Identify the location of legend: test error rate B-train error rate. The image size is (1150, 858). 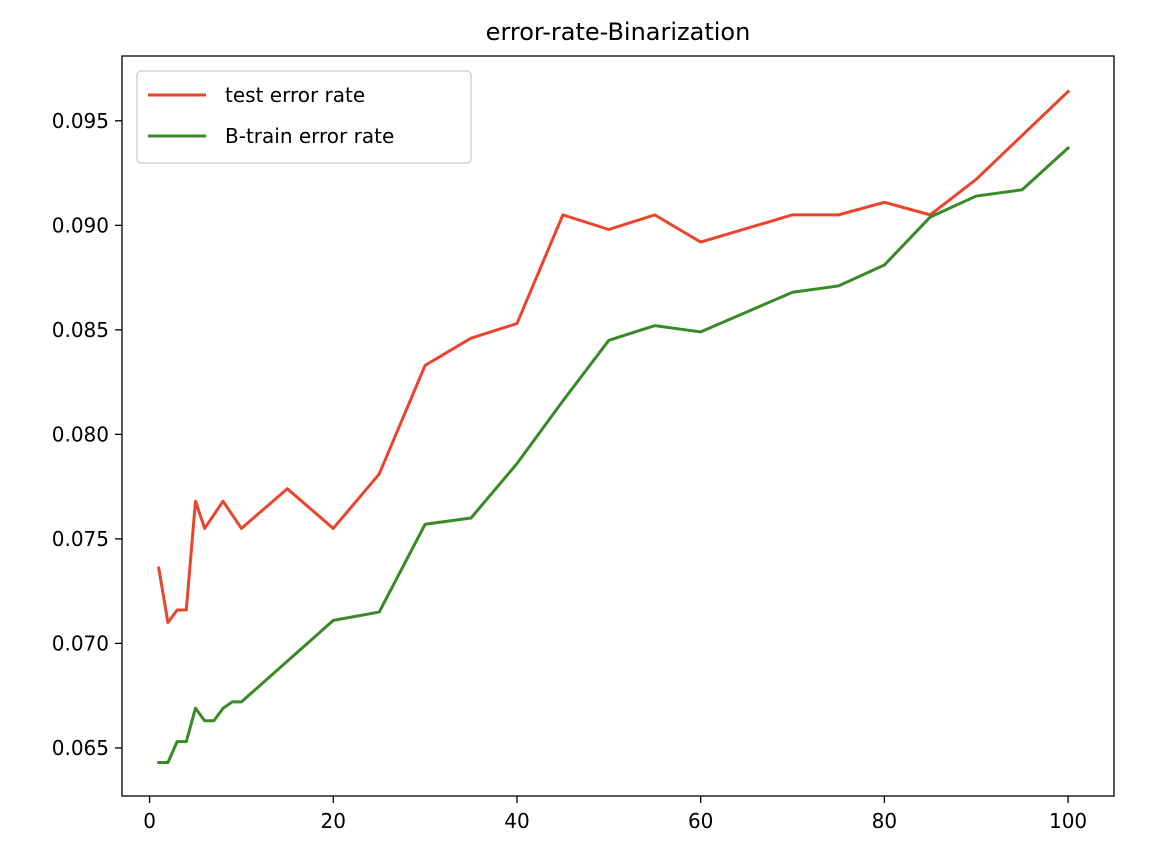
(304, 117).